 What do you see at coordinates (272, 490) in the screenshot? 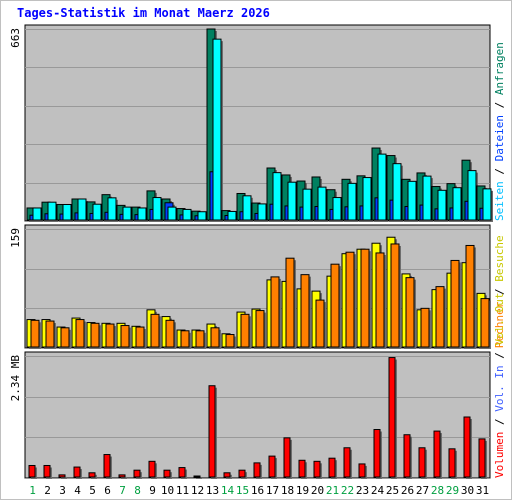
I see `x-tick-label: 17` at bounding box center [272, 490].